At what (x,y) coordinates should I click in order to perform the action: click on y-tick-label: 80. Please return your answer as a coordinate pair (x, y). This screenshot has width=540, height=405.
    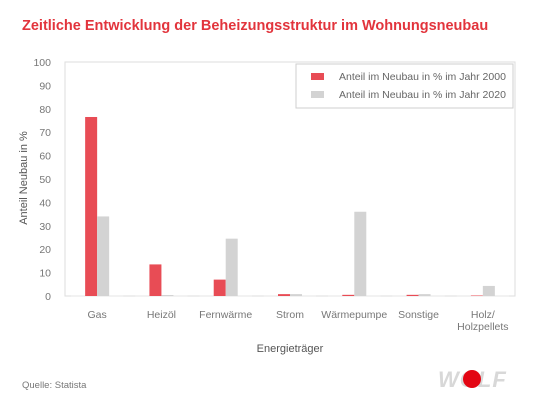
    Looking at the image, I should click on (45, 110).